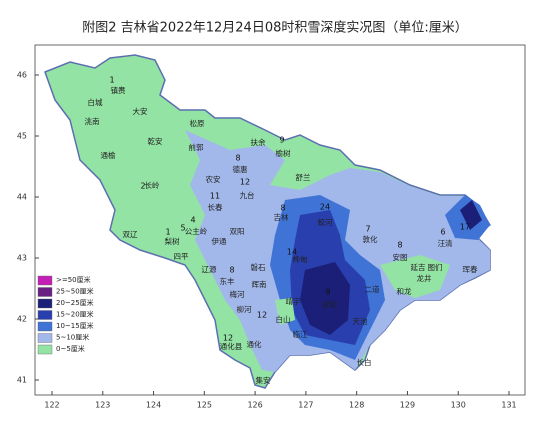 The width and height of the screenshot is (550, 426). What do you see at coordinates (458, 405) in the screenshot?
I see `x-tick-label: 130` at bounding box center [458, 405].